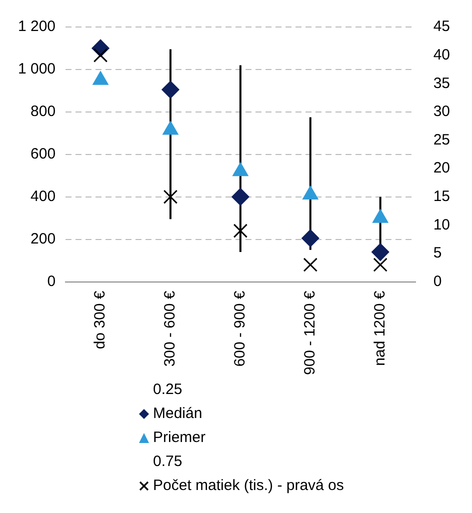  What do you see at coordinates (441, 55) in the screenshot?
I see `y2-tick-label: 40` at bounding box center [441, 55].